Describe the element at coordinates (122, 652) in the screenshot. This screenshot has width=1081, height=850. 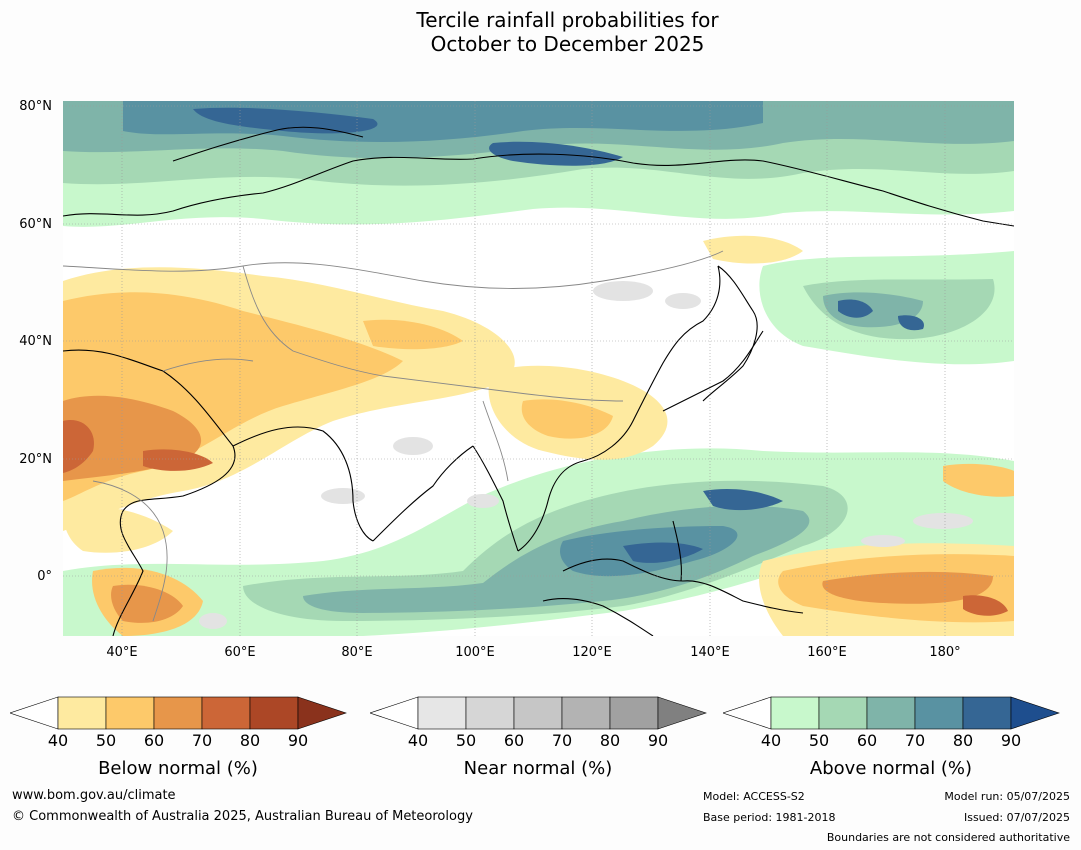
I see `lon-label-40e: 40°E` at that location.